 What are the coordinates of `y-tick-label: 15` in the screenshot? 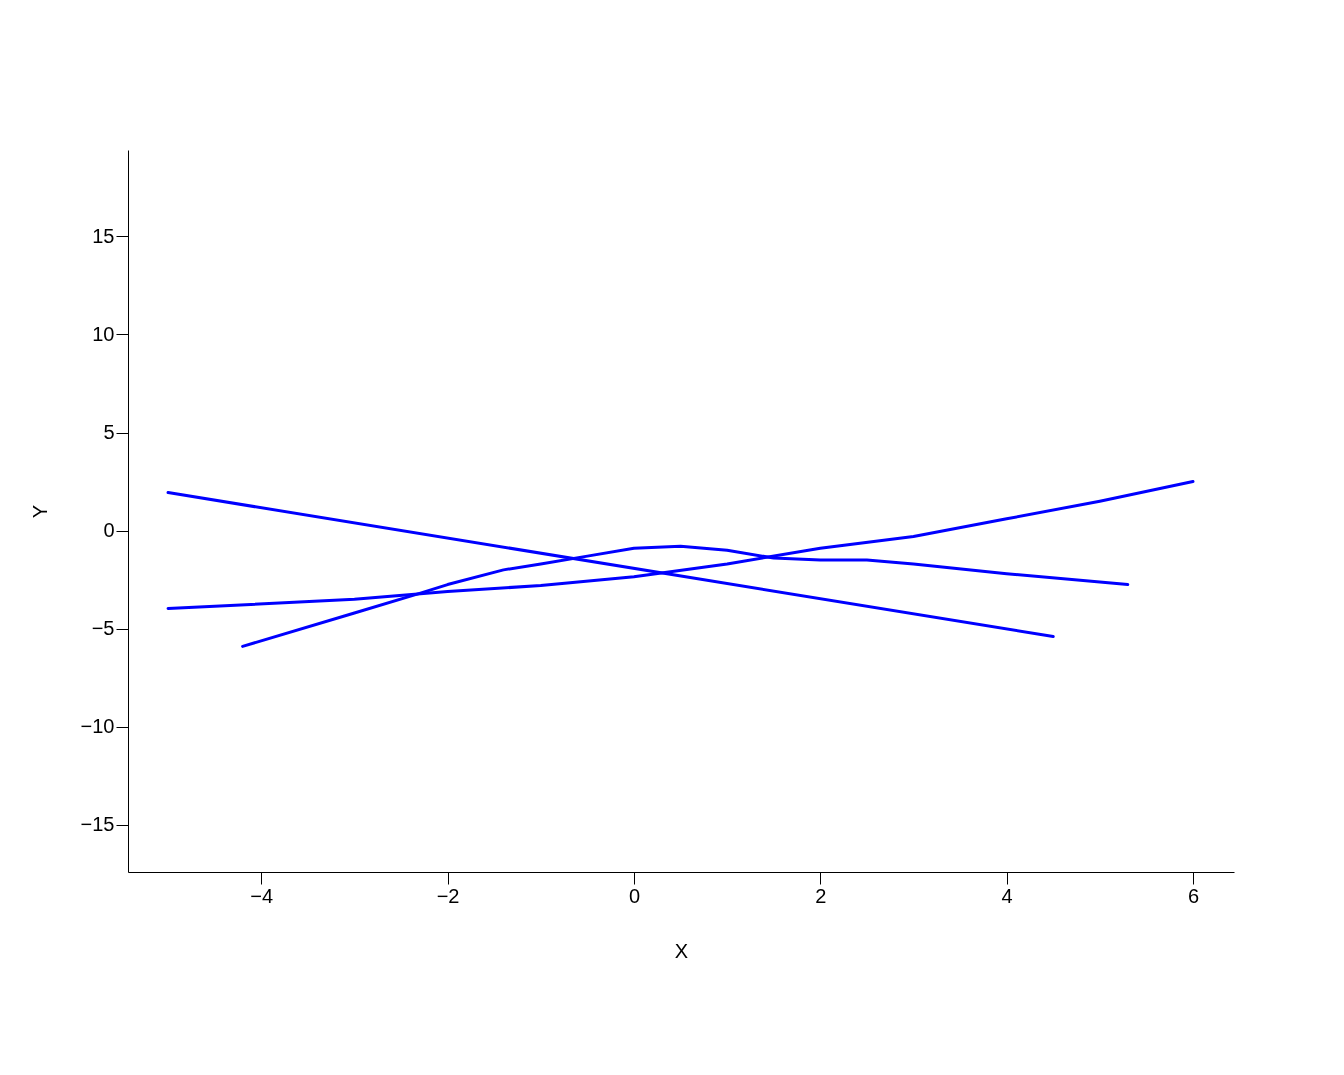 It's located at (103, 235).